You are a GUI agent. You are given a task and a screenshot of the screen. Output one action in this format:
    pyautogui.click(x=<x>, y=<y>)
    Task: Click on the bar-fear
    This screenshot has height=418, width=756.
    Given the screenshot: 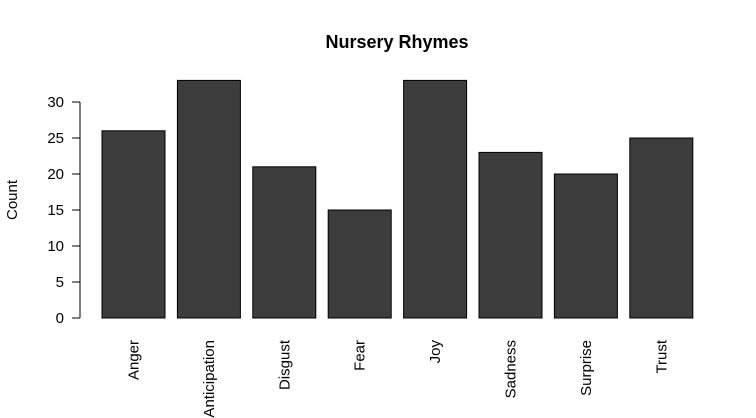 What is the action you would take?
    pyautogui.click(x=359, y=264)
    